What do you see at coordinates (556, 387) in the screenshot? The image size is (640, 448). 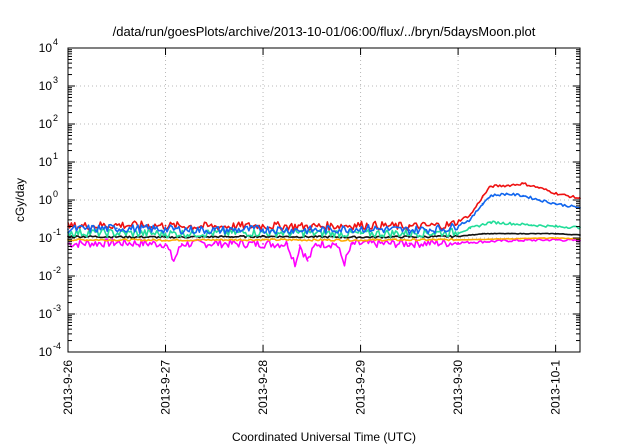 I see `x-tick-label: 2013-10-1` at bounding box center [556, 387].